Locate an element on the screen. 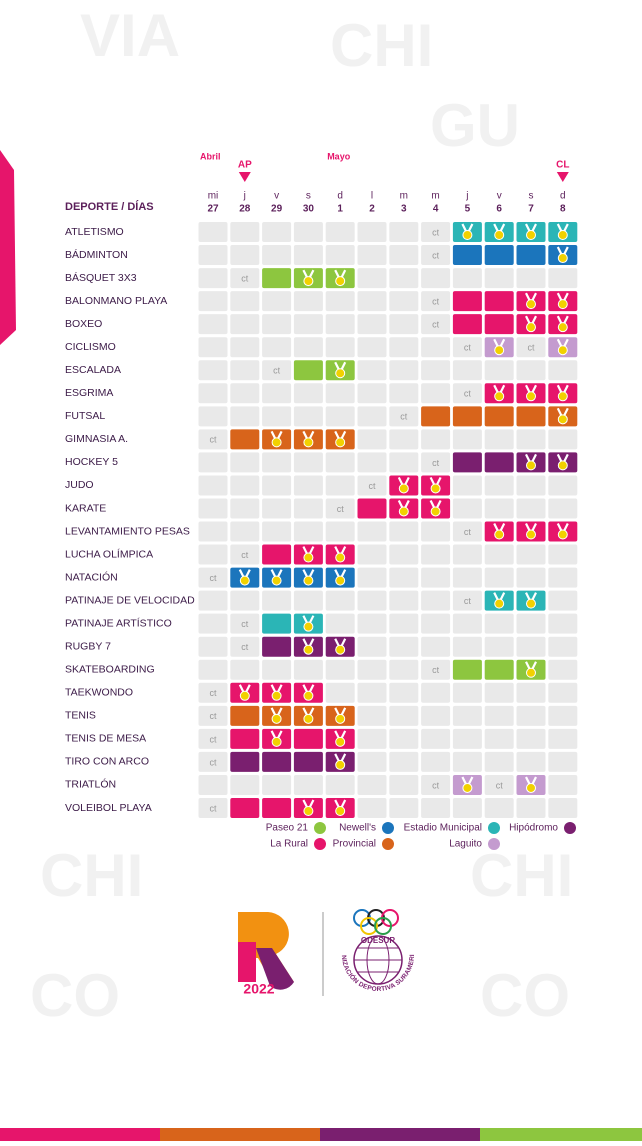 This screenshot has height=1146, width=642. sport-label: BÁDMINTON is located at coordinates (96, 254).